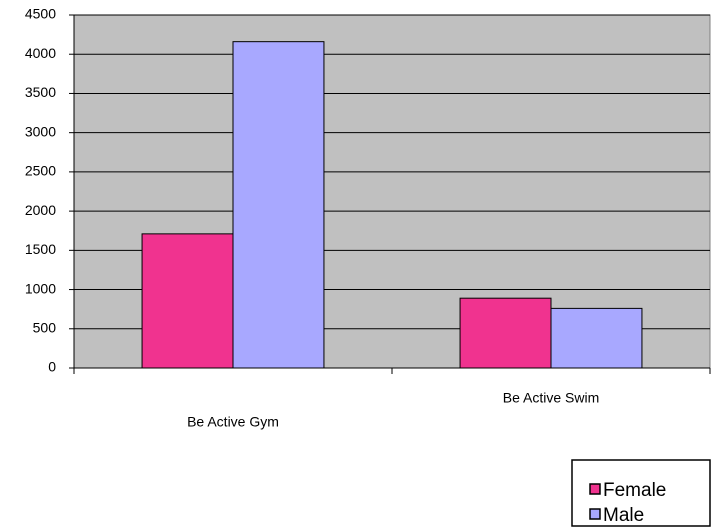 Image resolution: width=718 pixels, height=532 pixels. What do you see at coordinates (52, 367) in the screenshot?
I see `y-tick-label: 0` at bounding box center [52, 367].